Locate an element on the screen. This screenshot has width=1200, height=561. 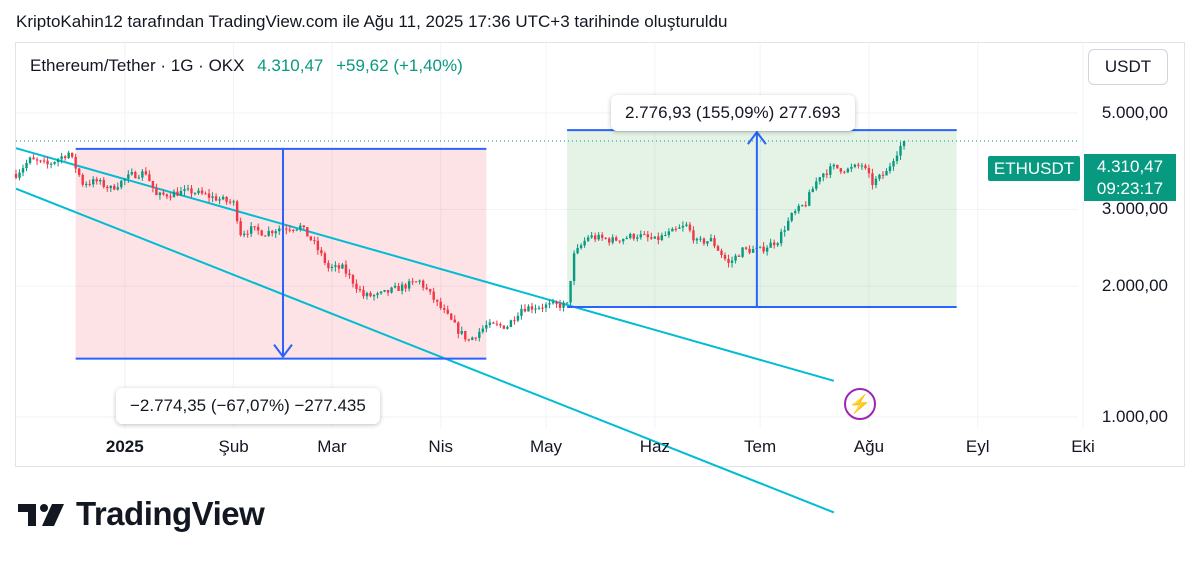
lightning-icon: ⚡ is located at coordinates (860, 404).